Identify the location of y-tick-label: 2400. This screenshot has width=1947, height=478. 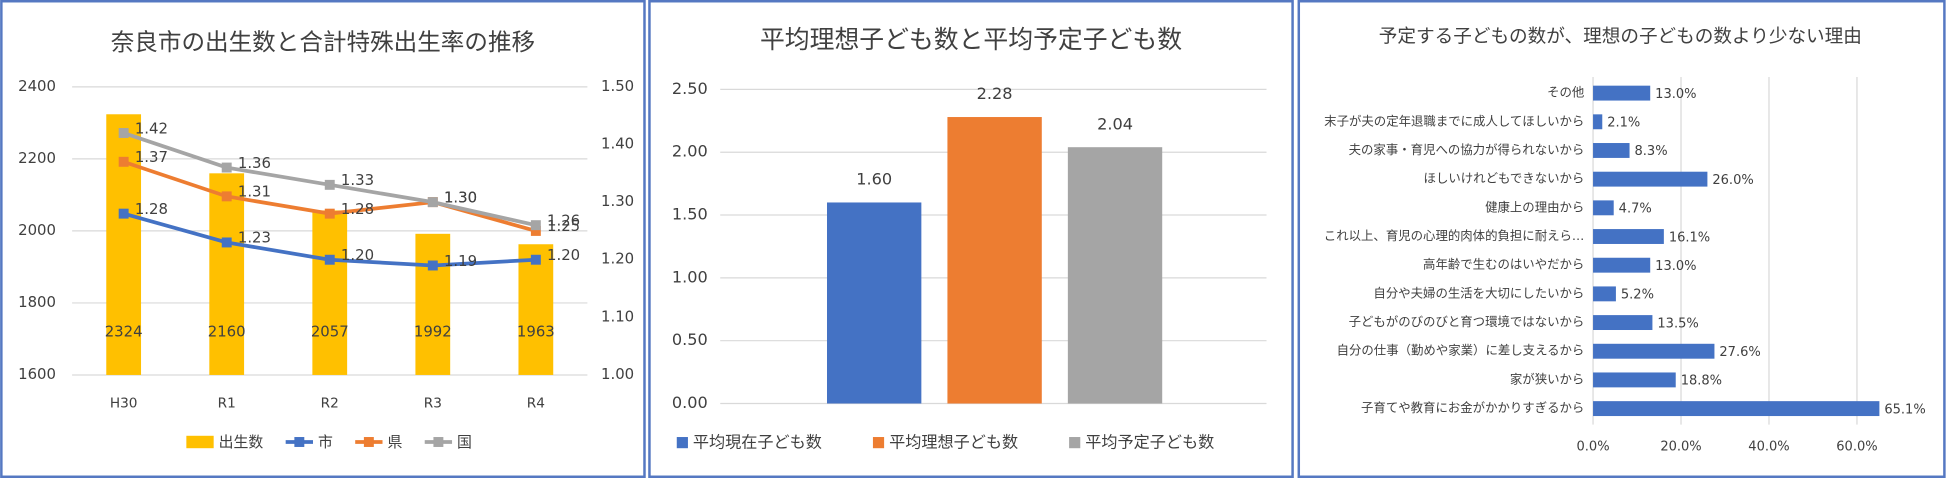
(37, 86).